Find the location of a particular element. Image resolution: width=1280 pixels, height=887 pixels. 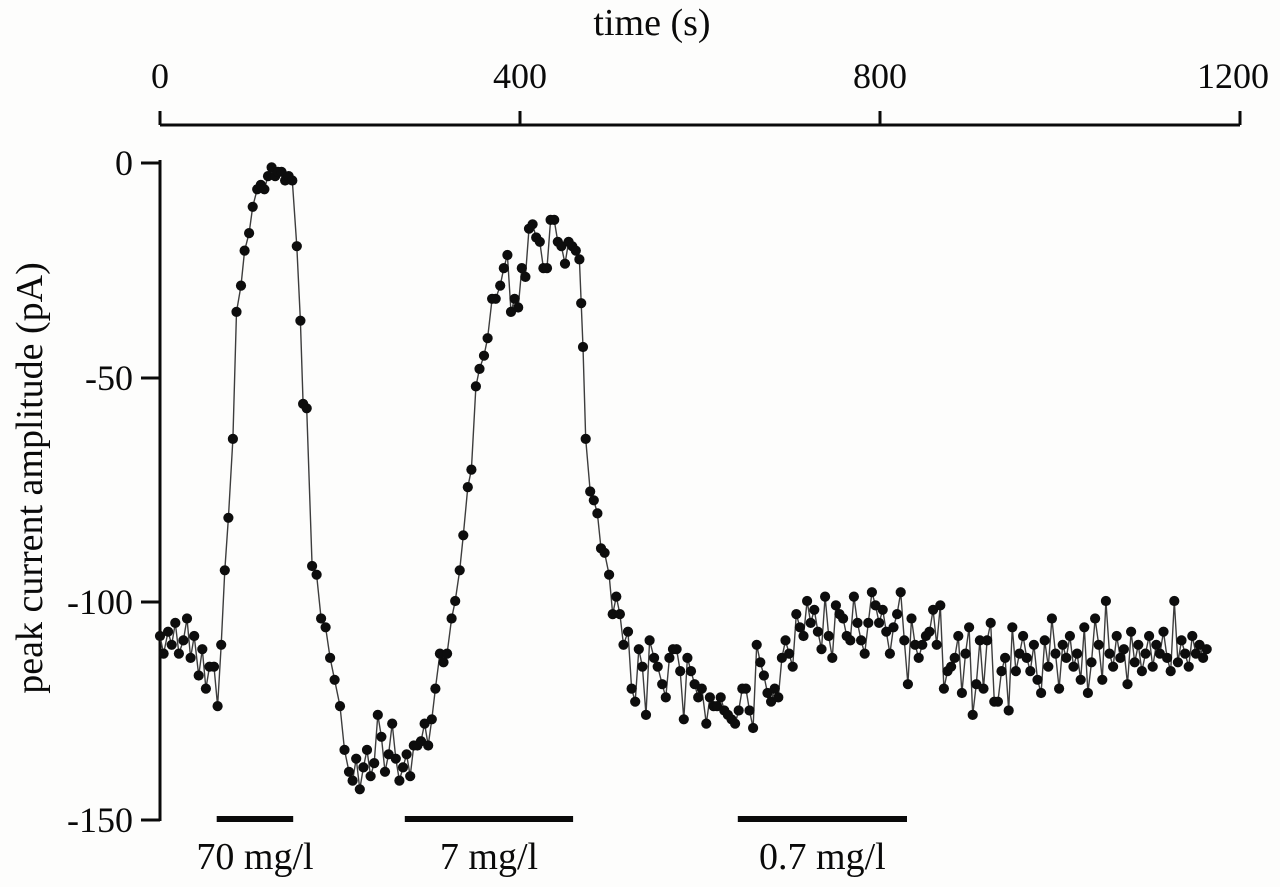

x-tick-label-1200: 1200 is located at coordinates (1233, 76).